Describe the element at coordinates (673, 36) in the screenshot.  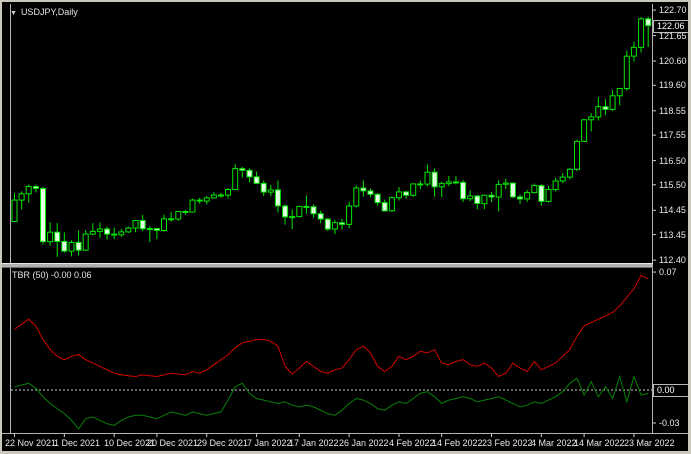
I see `price-axis-label: 121.65` at that location.